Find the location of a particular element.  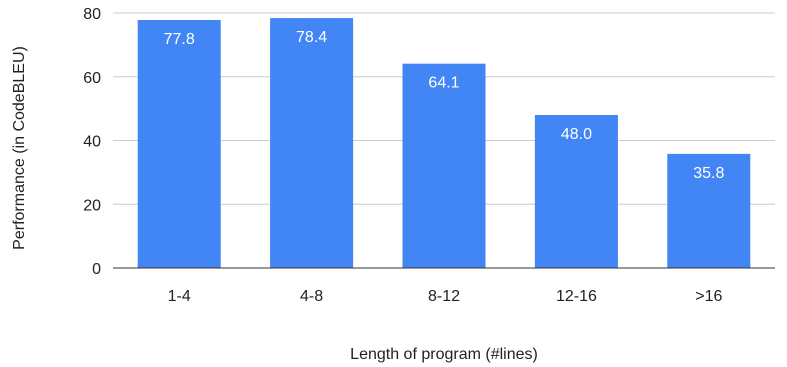

y-tick-label: 40 is located at coordinates (92, 142).